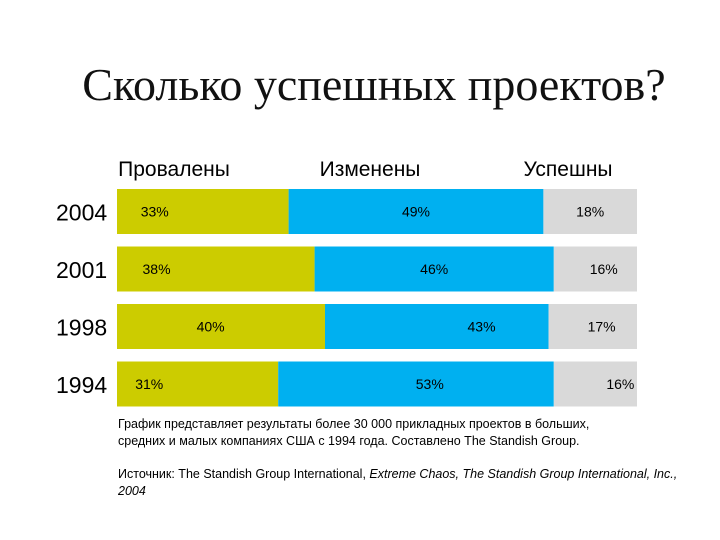 The width and height of the screenshot is (720, 540). I want to click on data-label-1994-1: 53%, so click(430, 384).